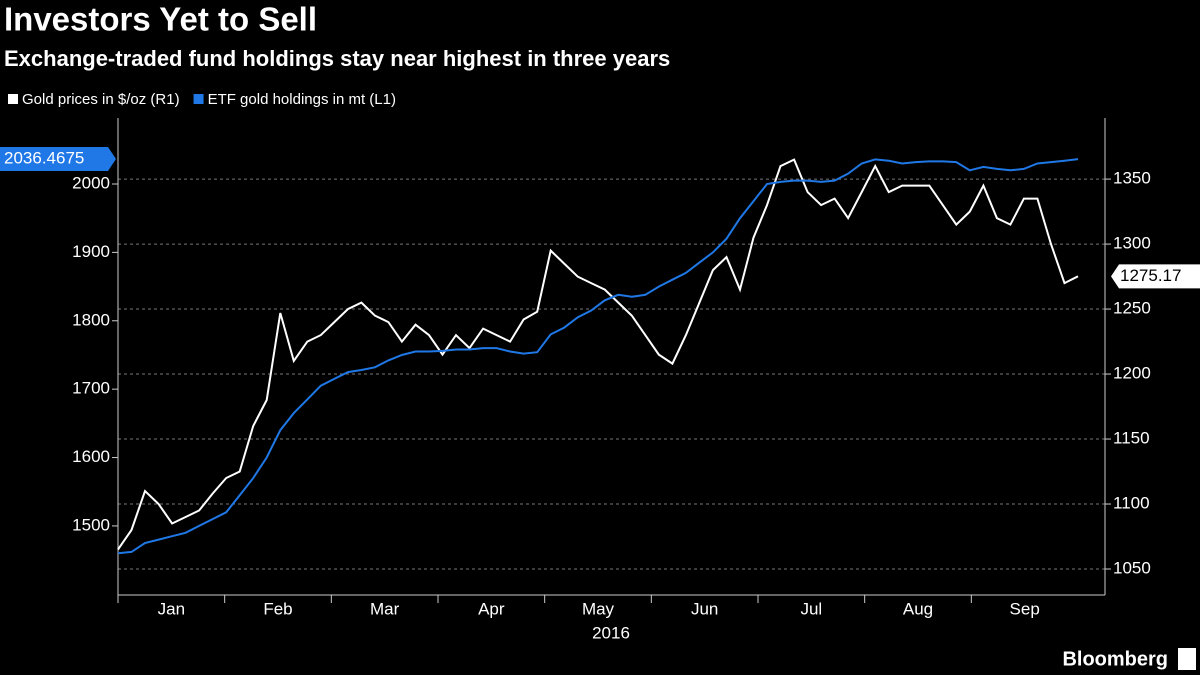 The height and width of the screenshot is (675, 1200). Describe the element at coordinates (491, 608) in the screenshot. I see `x-tick-label: Apr` at that location.